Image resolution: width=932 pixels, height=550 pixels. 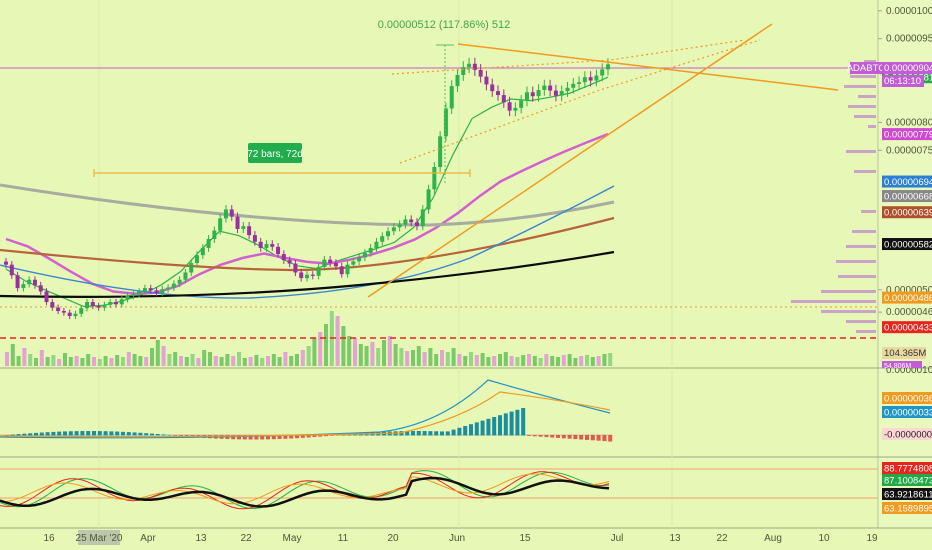 What do you see at coordinates (246, 538) in the screenshot?
I see `date-tick-label: 22` at bounding box center [246, 538].